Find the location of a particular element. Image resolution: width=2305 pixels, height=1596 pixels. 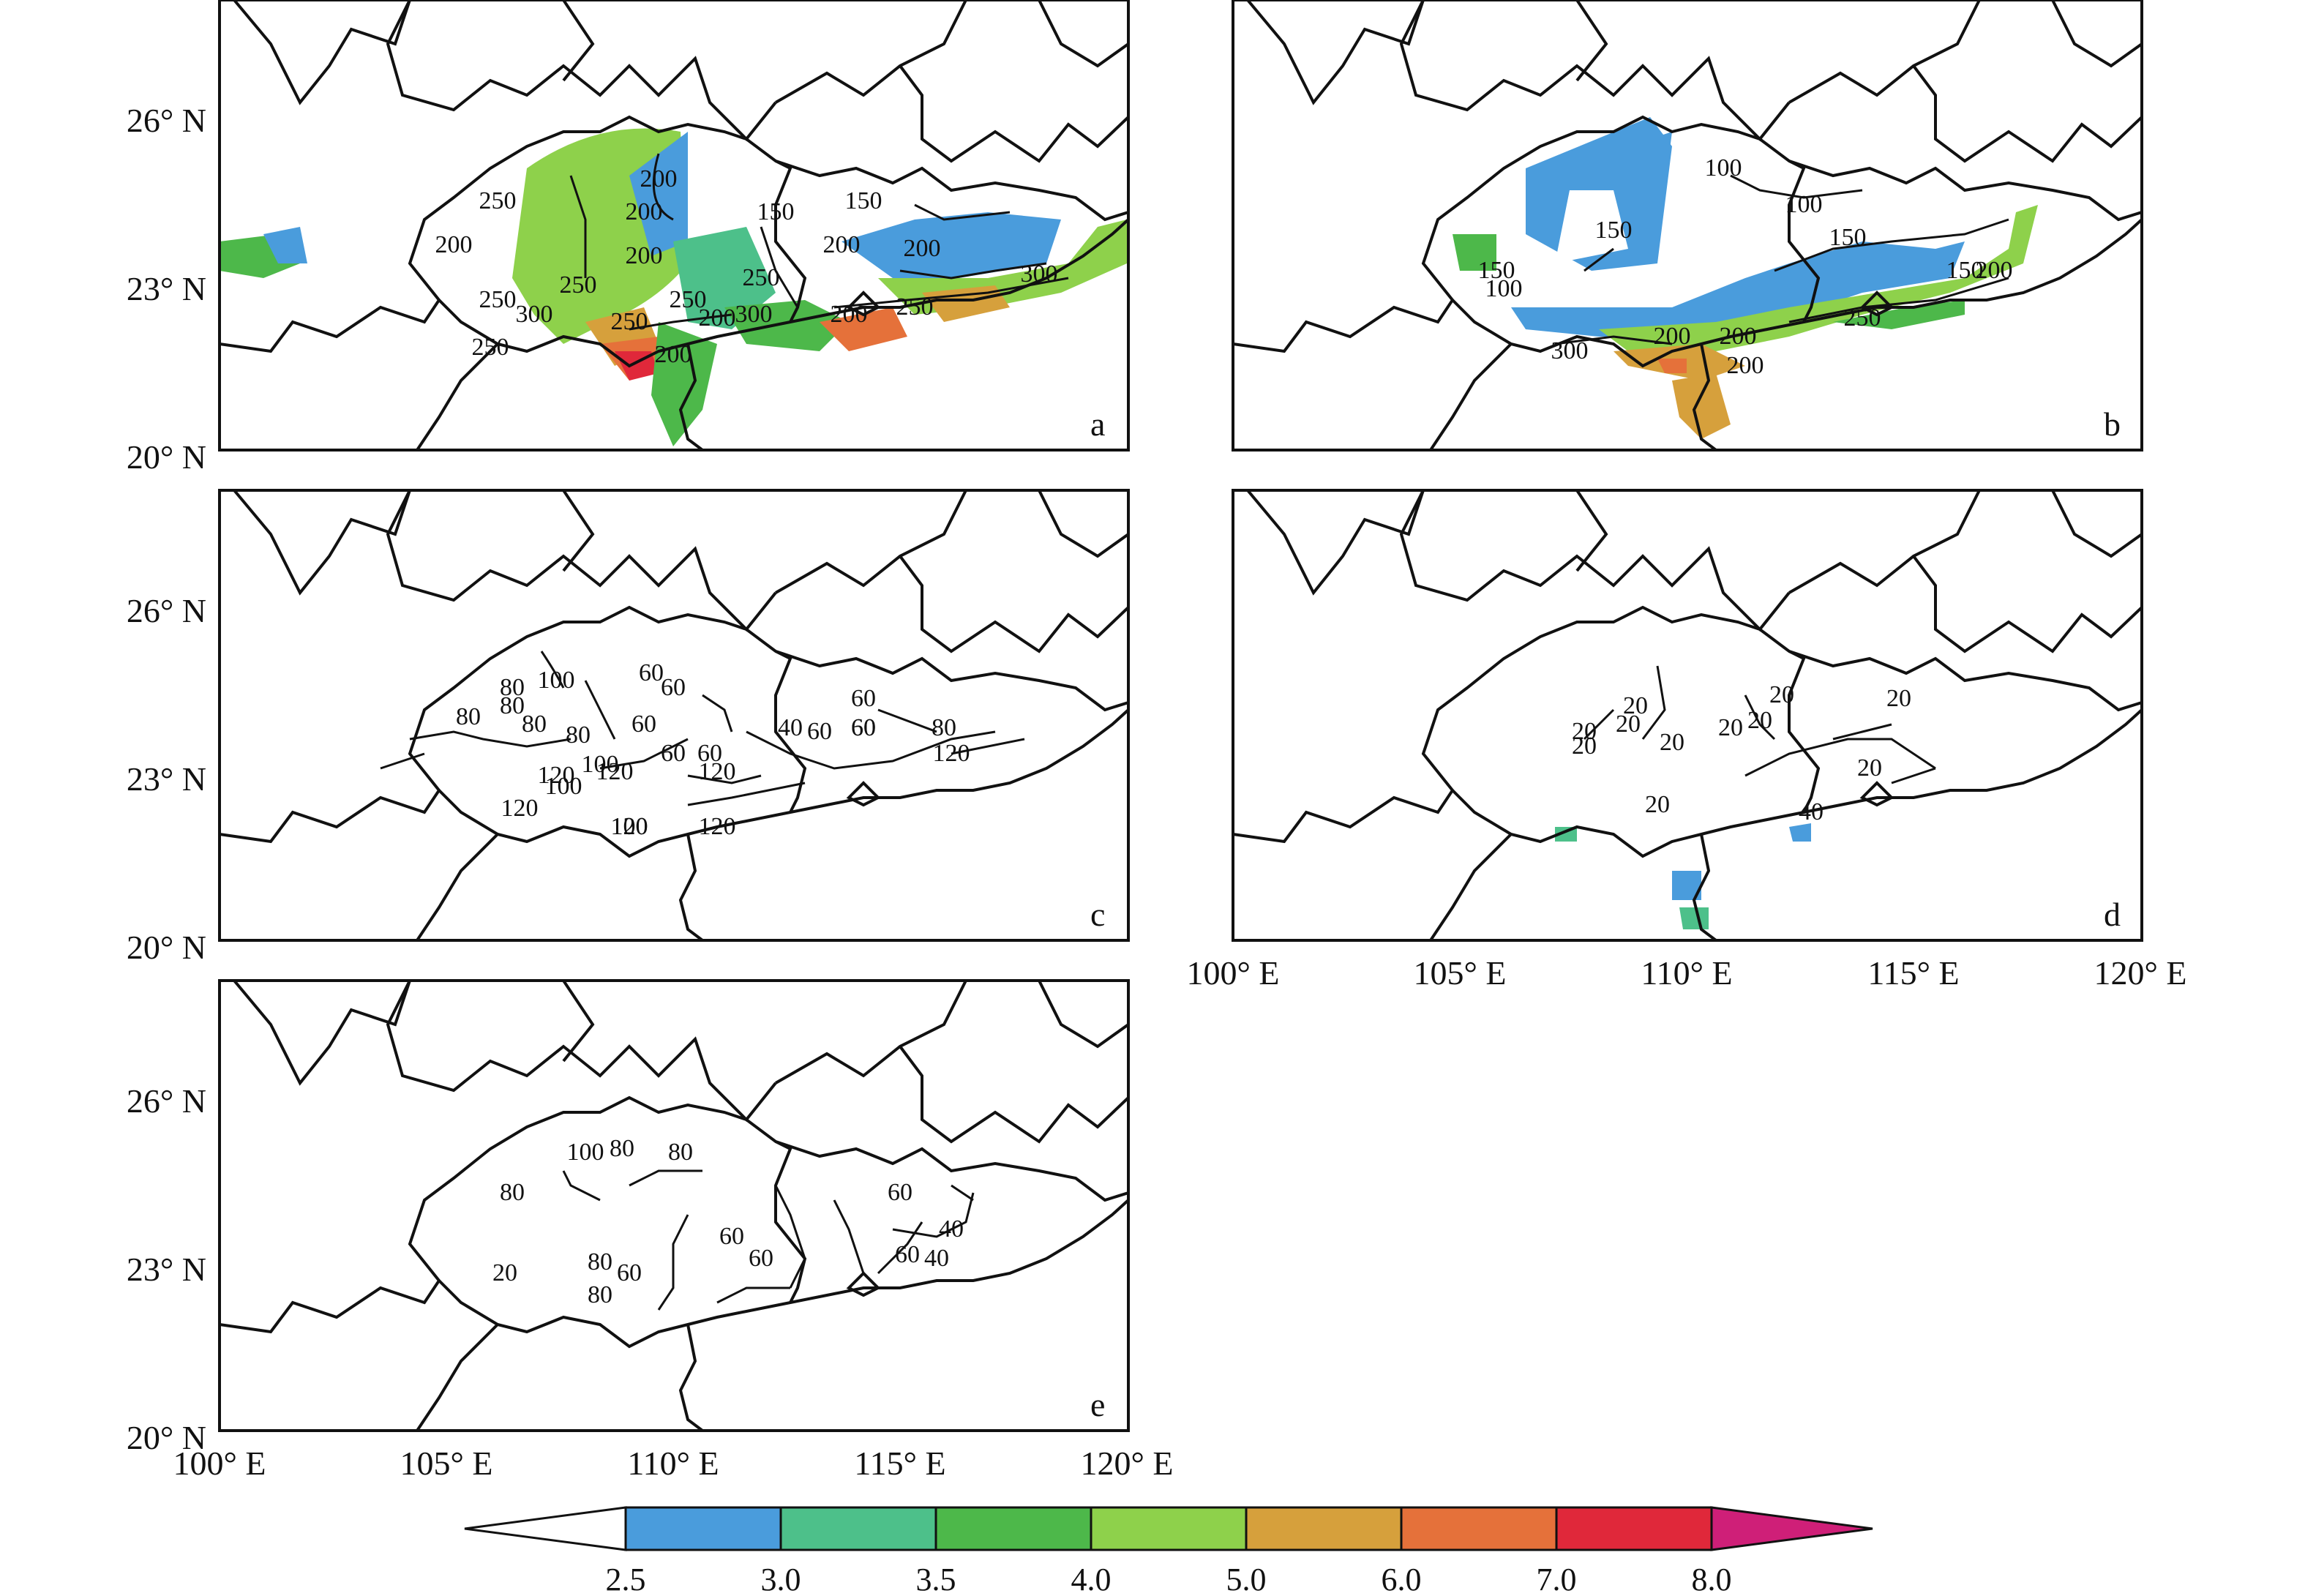

lat-tick-label: 26° N is located at coordinates (166, 120).